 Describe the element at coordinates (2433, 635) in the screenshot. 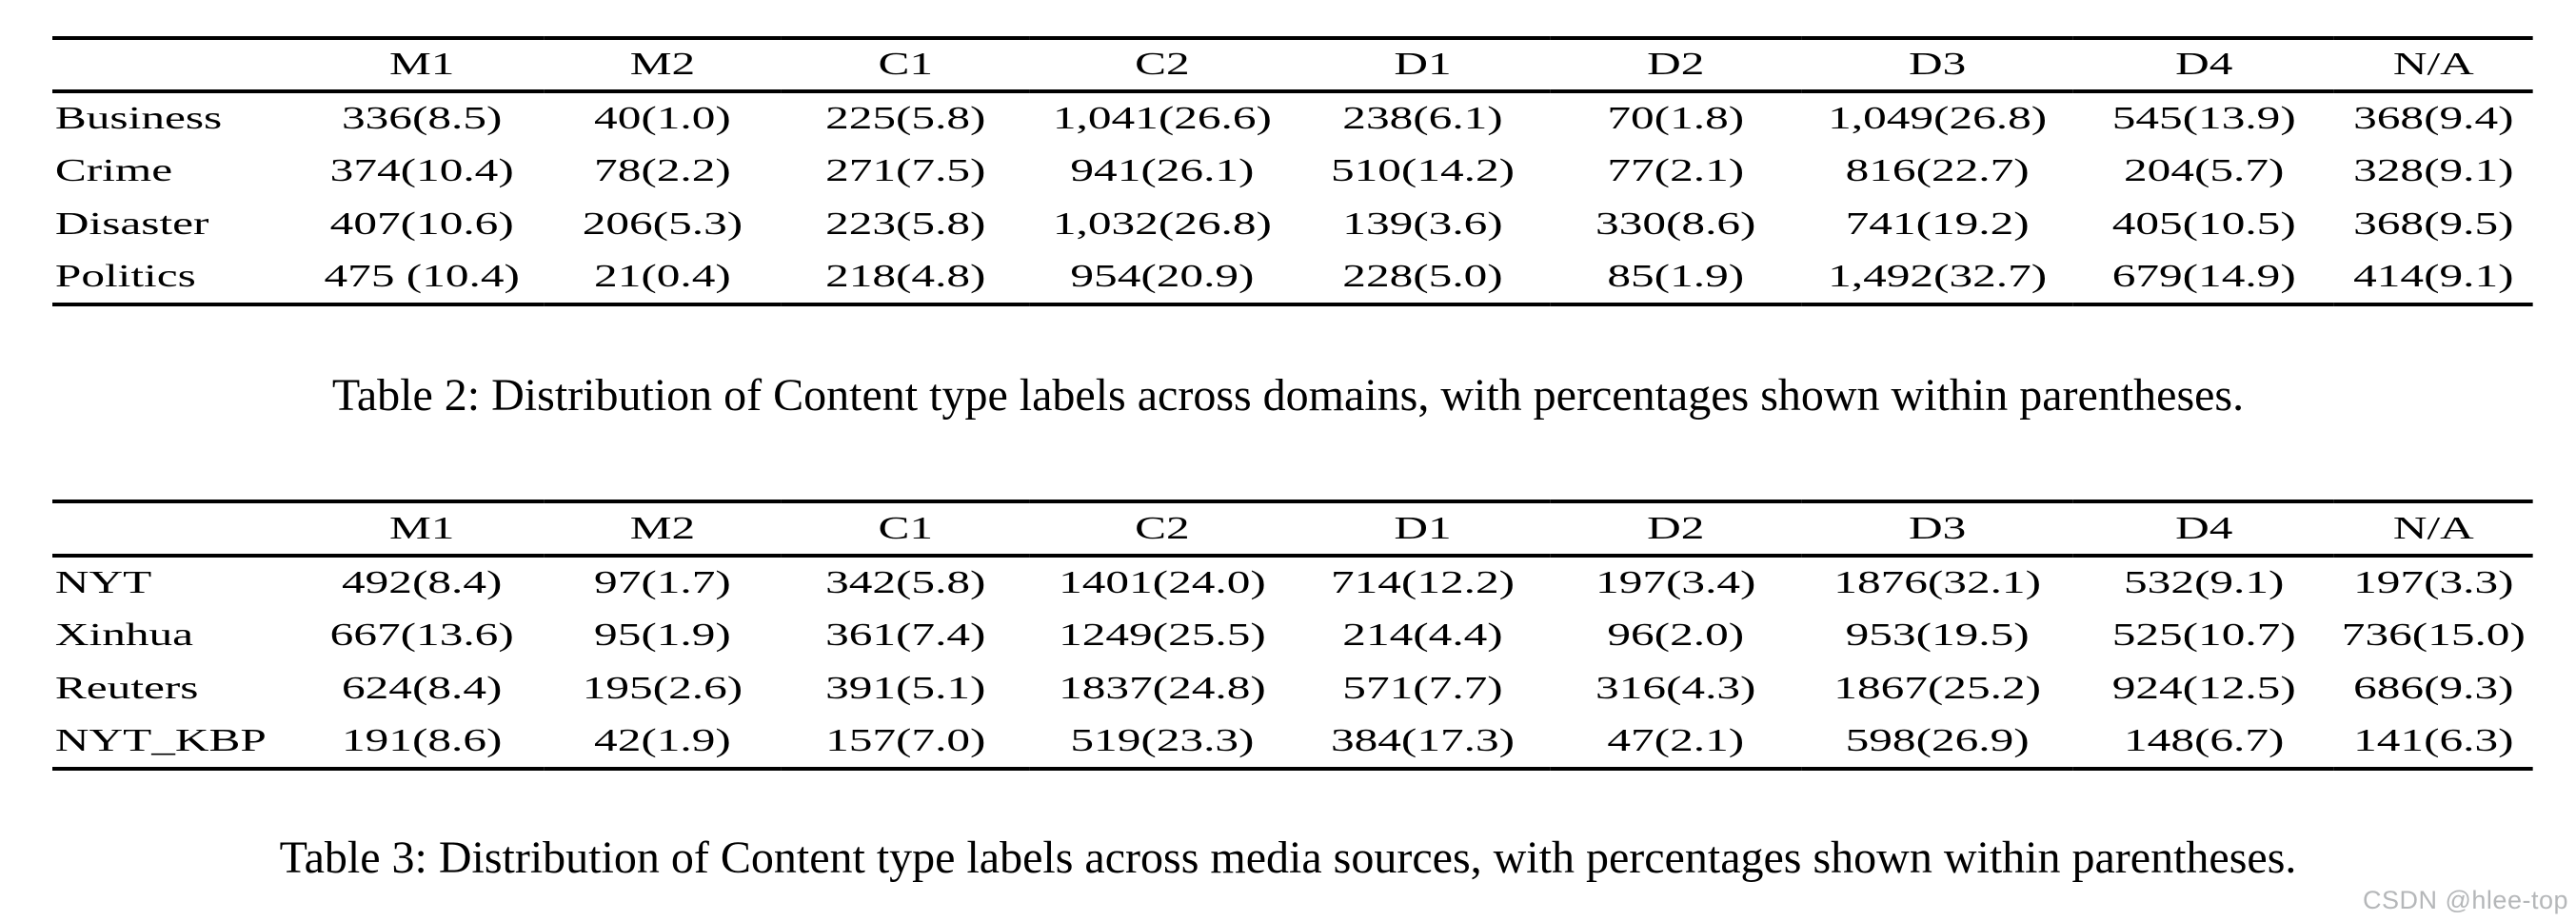

I see `table-cell: 736(15.0)` at that location.